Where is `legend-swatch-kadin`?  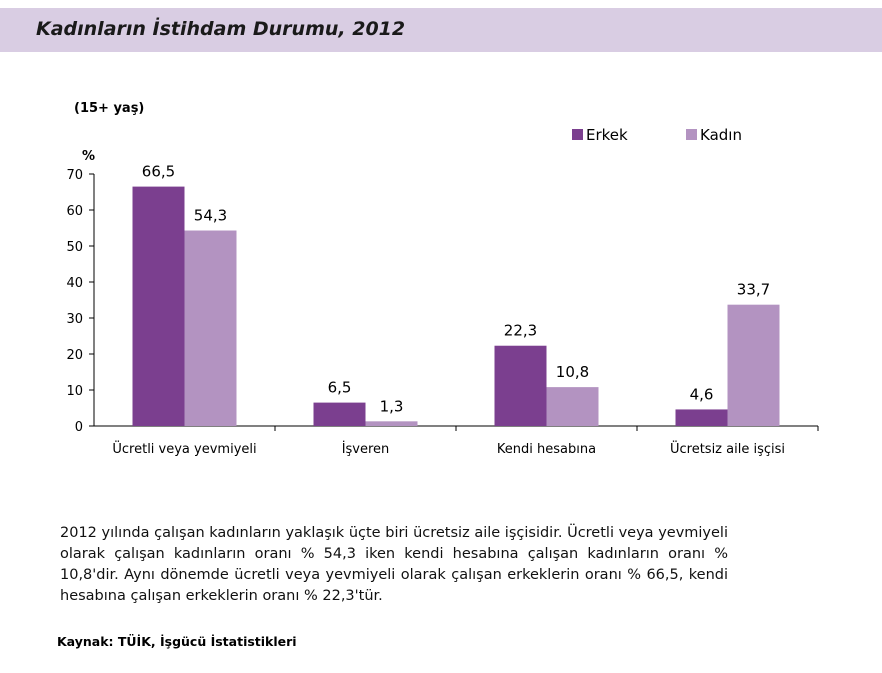
legend-swatch-kadin is located at coordinates (691, 134).